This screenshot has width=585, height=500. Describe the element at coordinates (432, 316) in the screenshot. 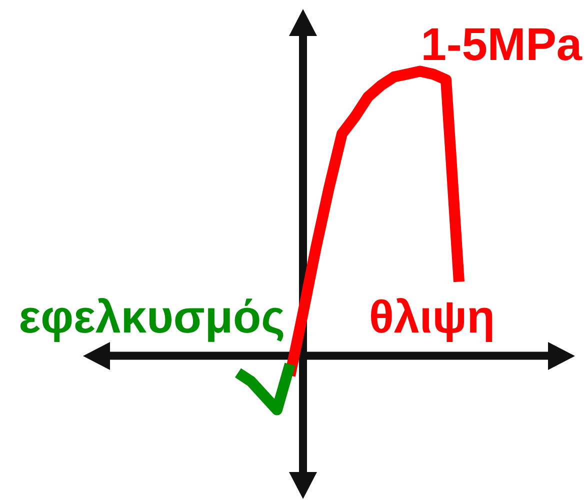

I see `series-label: θλιψη` at that location.